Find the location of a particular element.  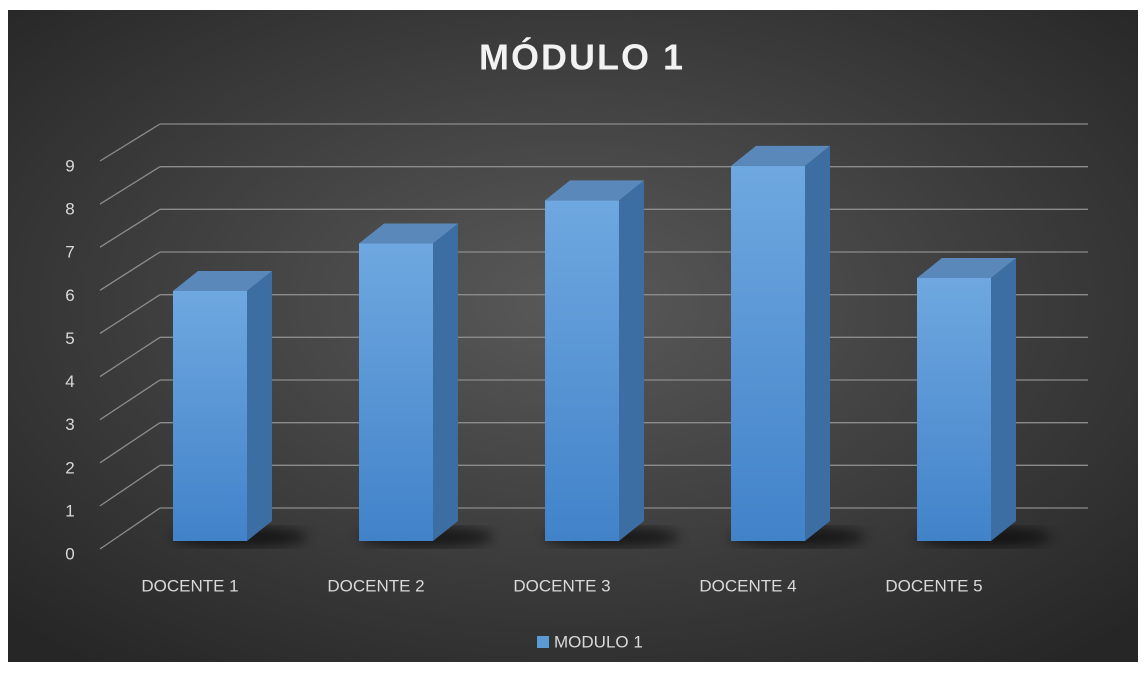

legend-label: MODULO 1 is located at coordinates (598, 641).